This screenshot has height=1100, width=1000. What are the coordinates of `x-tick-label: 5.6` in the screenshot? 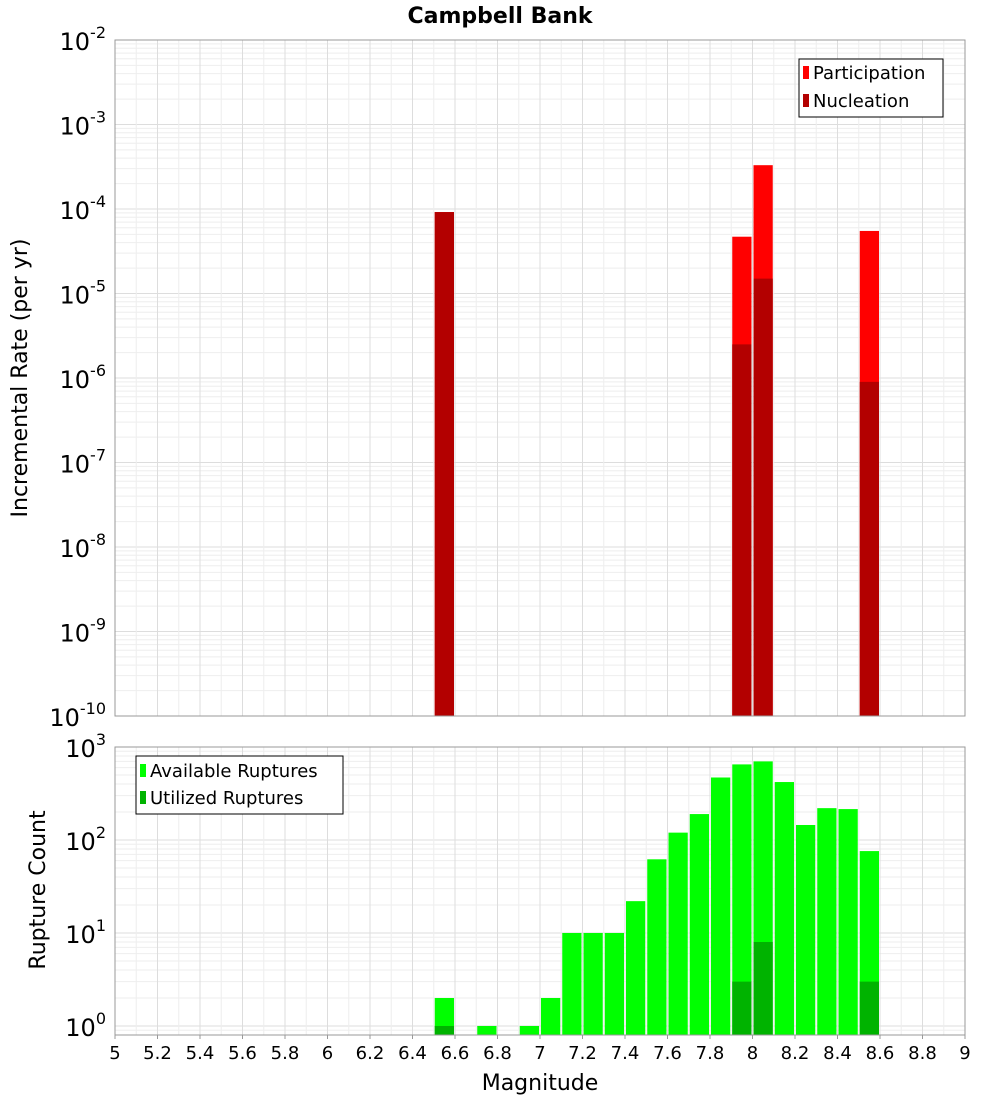 It's located at (242, 1053).